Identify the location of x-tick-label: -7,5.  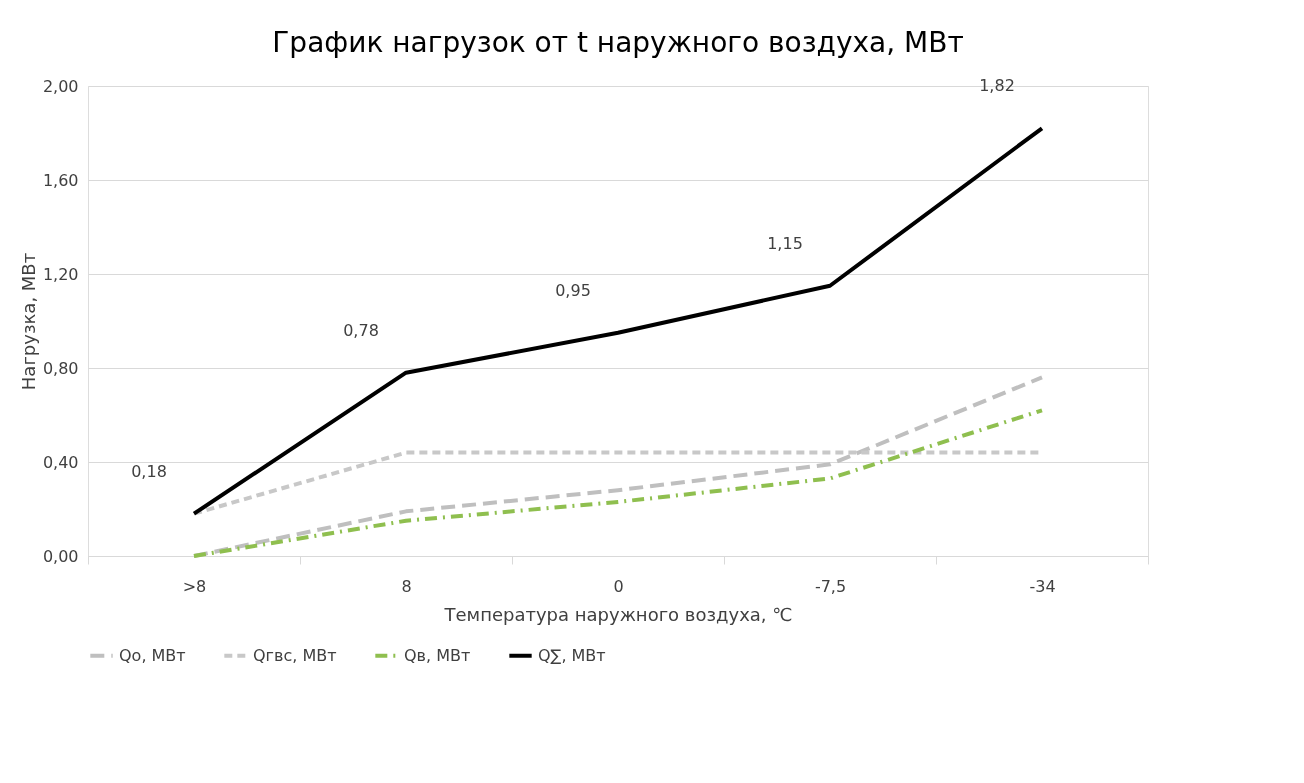
(830, 586).